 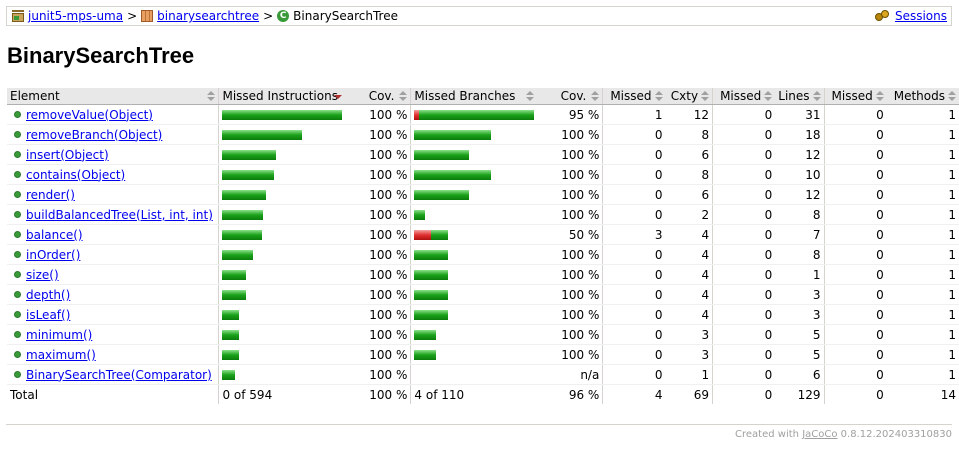 I want to click on method-link: removeBranch(Object), so click(x=94, y=134).